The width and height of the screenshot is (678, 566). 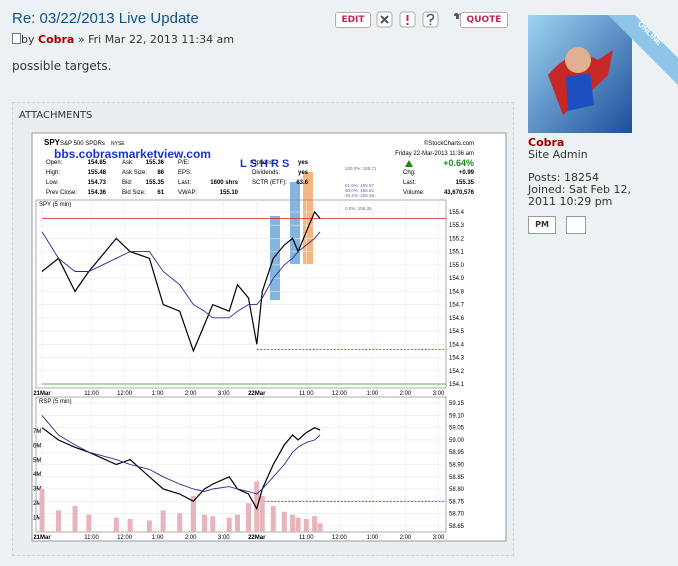 I want to click on quote-value: 154.85, so click(x=97, y=163).